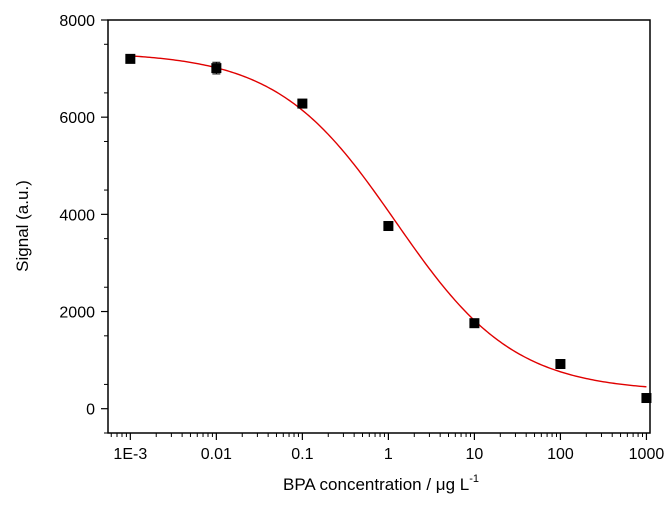 The width and height of the screenshot is (670, 506). Describe the element at coordinates (77, 21) in the screenshot. I see `y-tick-label: 8000` at that location.